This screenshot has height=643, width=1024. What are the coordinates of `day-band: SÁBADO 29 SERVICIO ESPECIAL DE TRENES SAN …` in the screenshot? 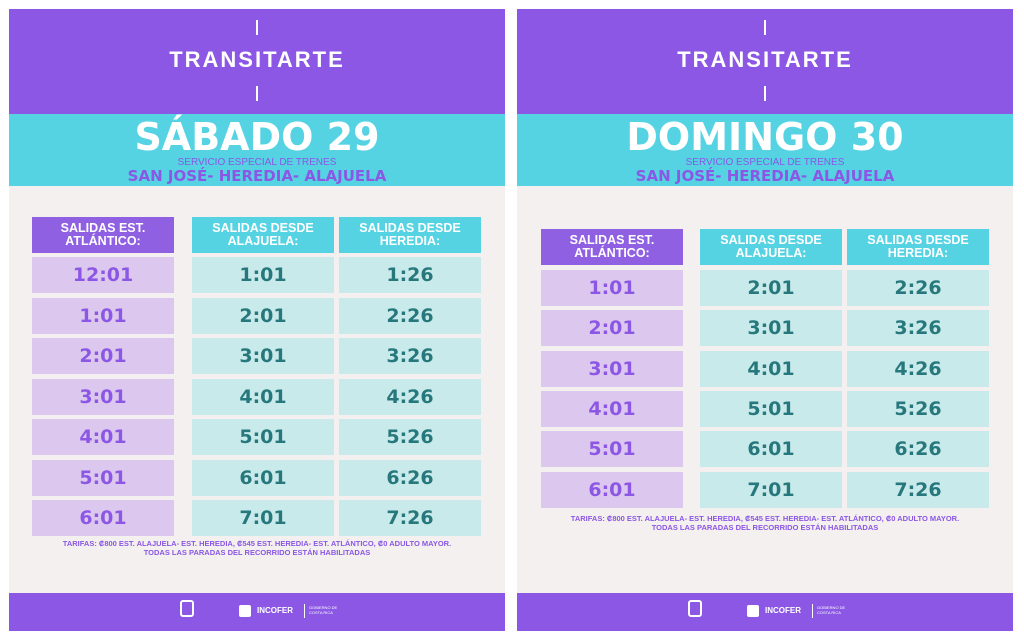 It's located at (257, 150).